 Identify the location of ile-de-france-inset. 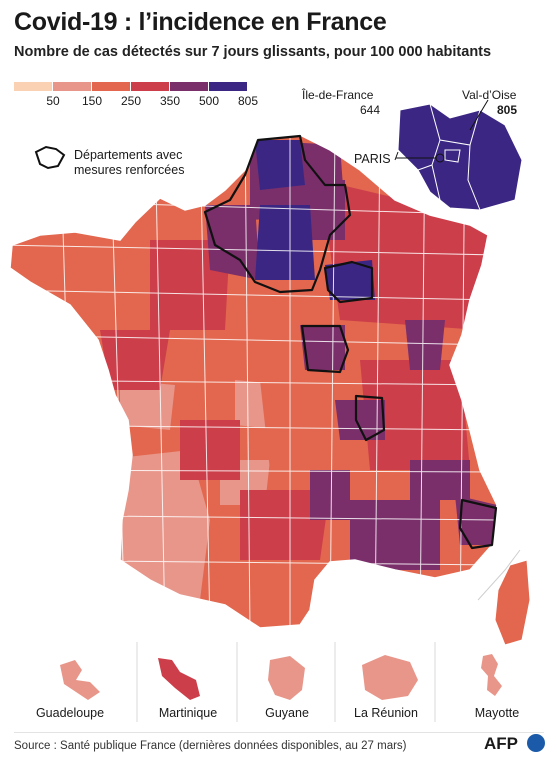
(460, 157).